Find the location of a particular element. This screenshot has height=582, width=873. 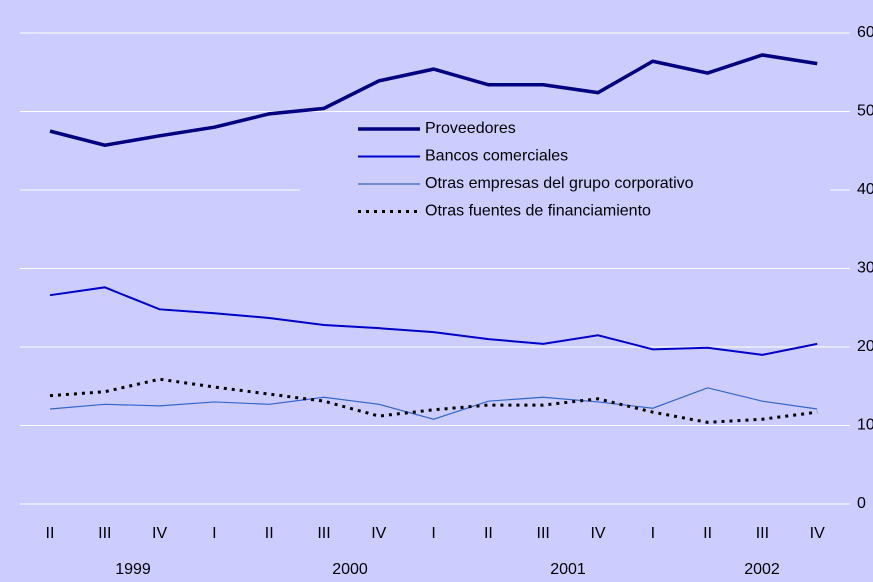

year-label: 2000 is located at coordinates (350, 569).